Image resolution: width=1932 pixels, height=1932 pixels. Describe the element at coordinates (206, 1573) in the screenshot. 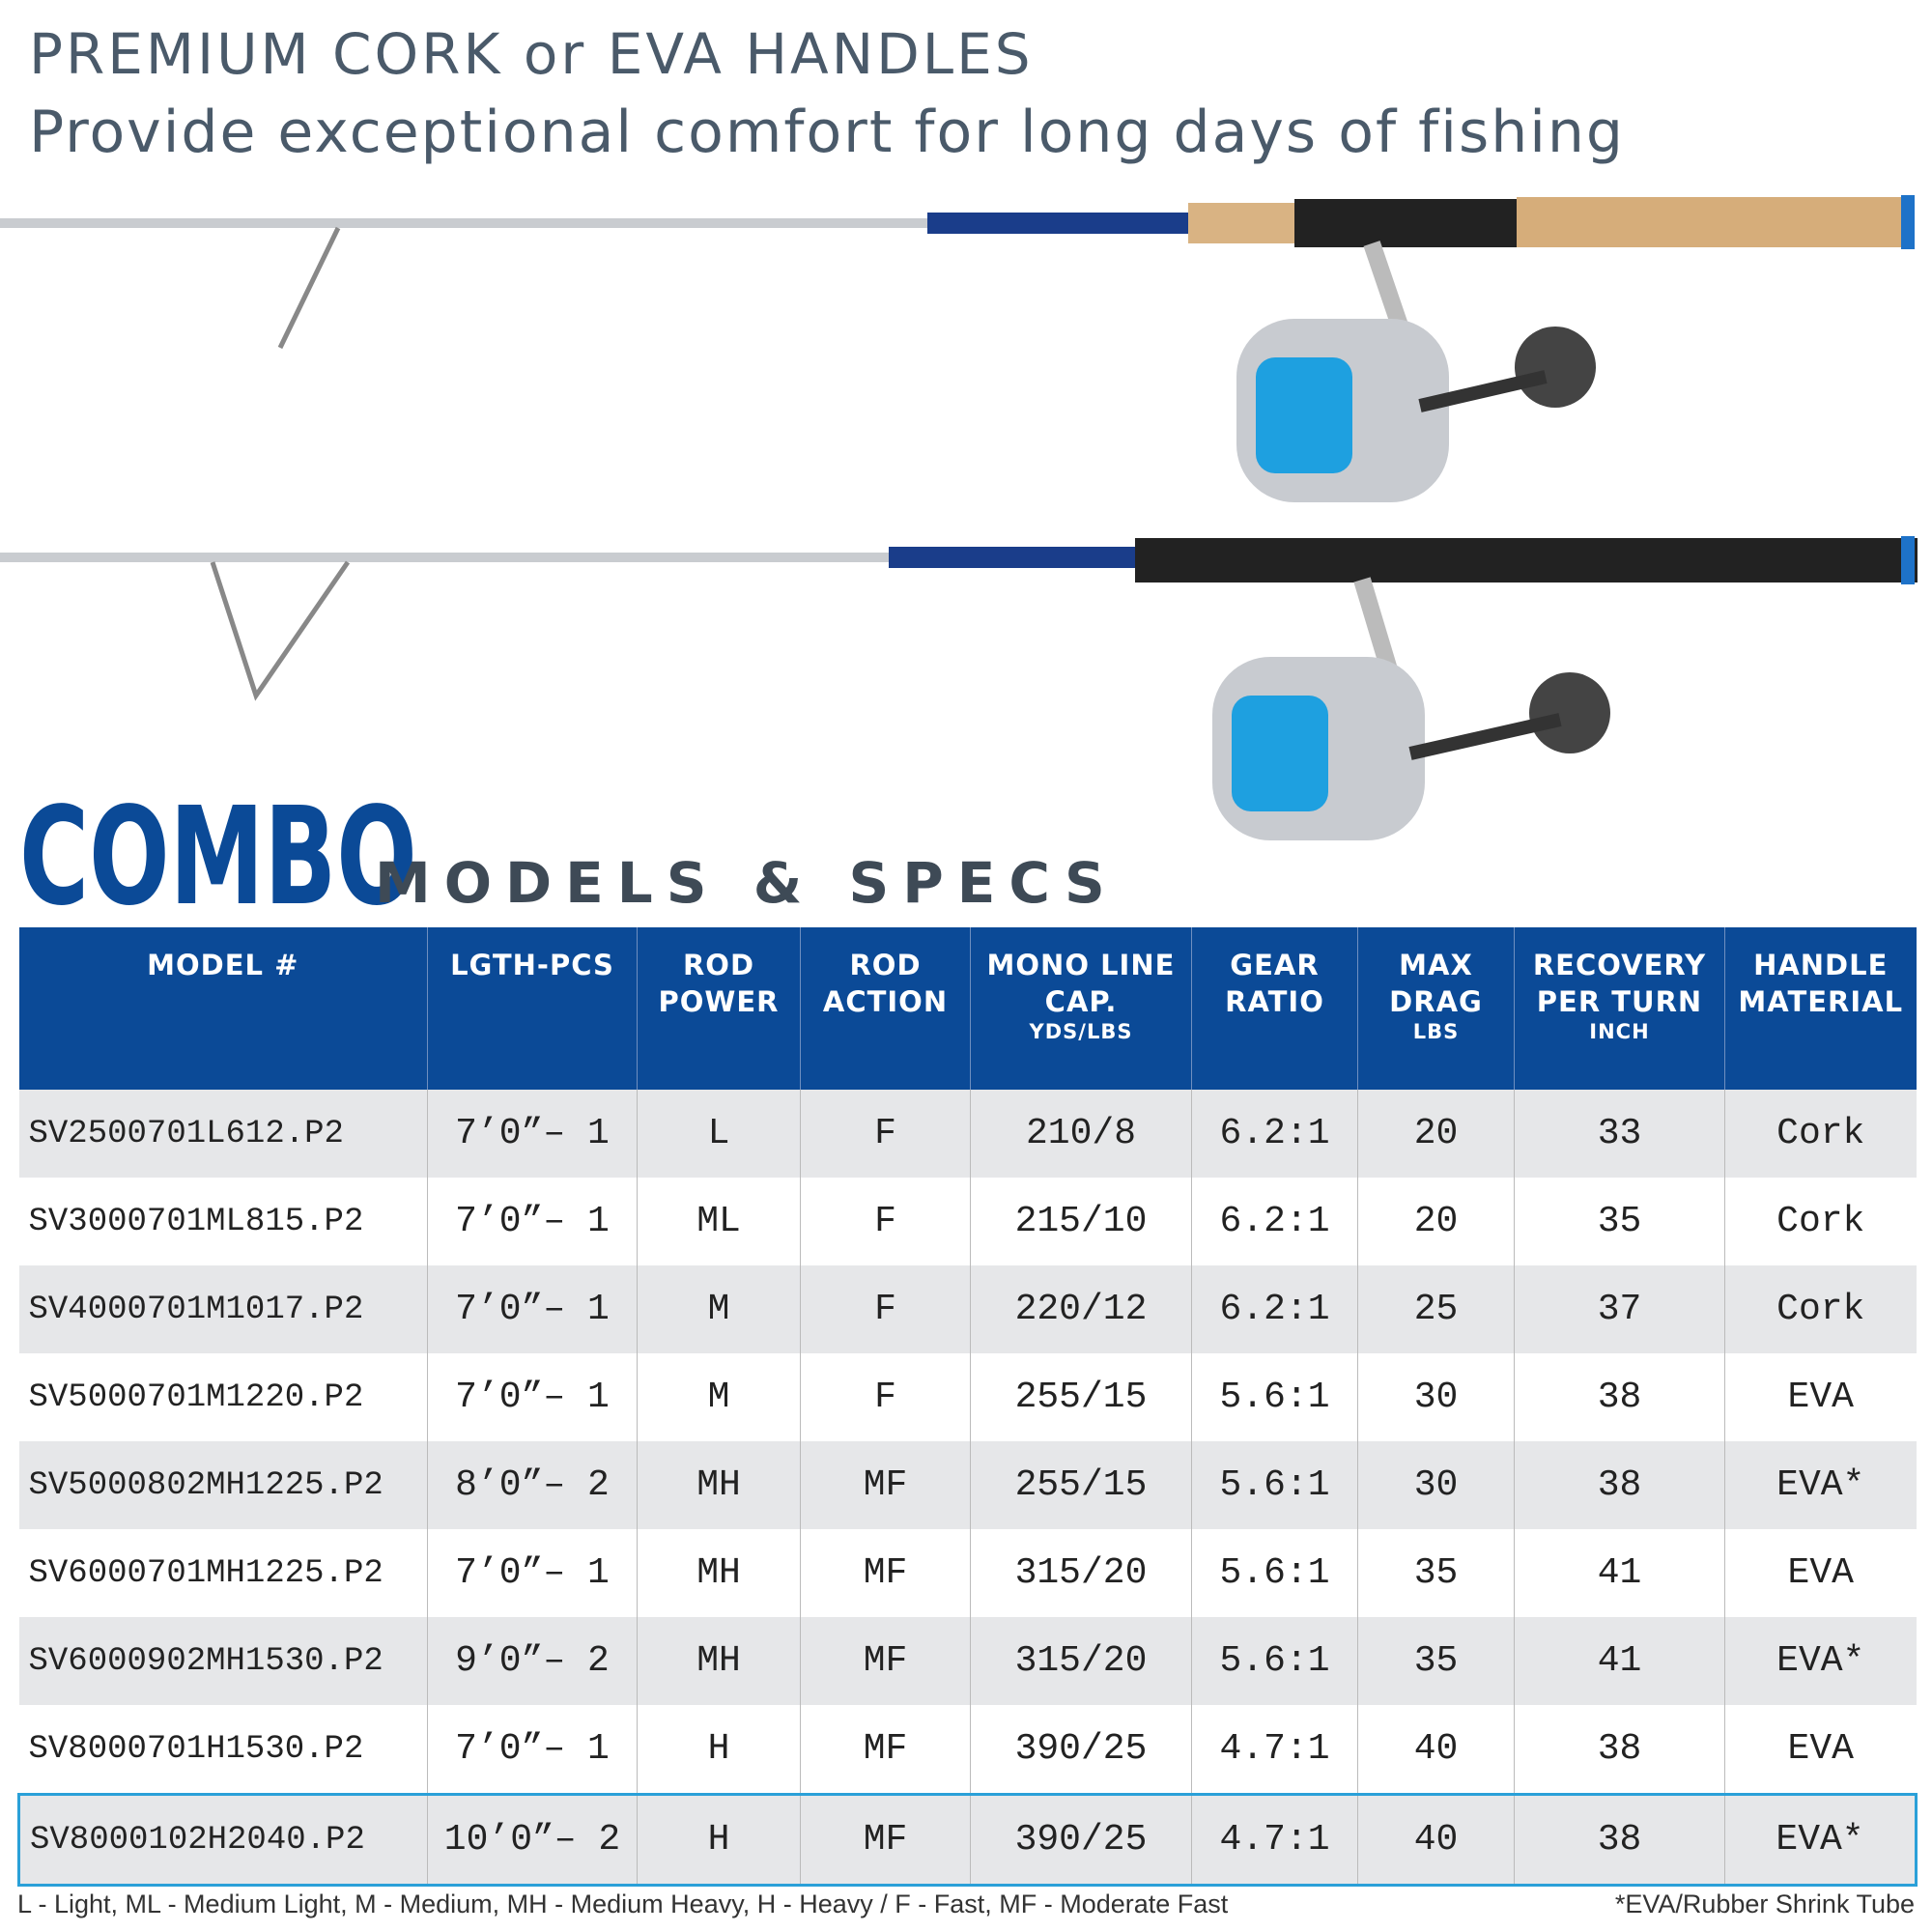

I see `table-cell: SV6000701MH1225.P2` at that location.